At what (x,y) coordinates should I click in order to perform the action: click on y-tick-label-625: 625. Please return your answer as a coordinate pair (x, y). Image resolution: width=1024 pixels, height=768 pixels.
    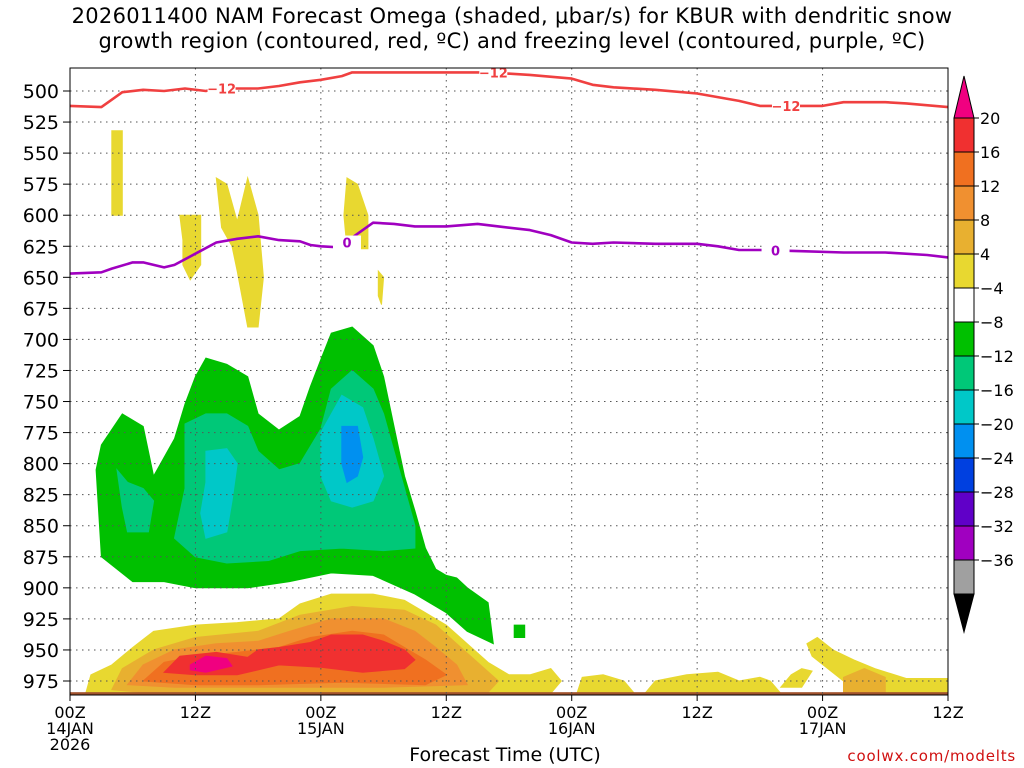
    Looking at the image, I should click on (41, 247).